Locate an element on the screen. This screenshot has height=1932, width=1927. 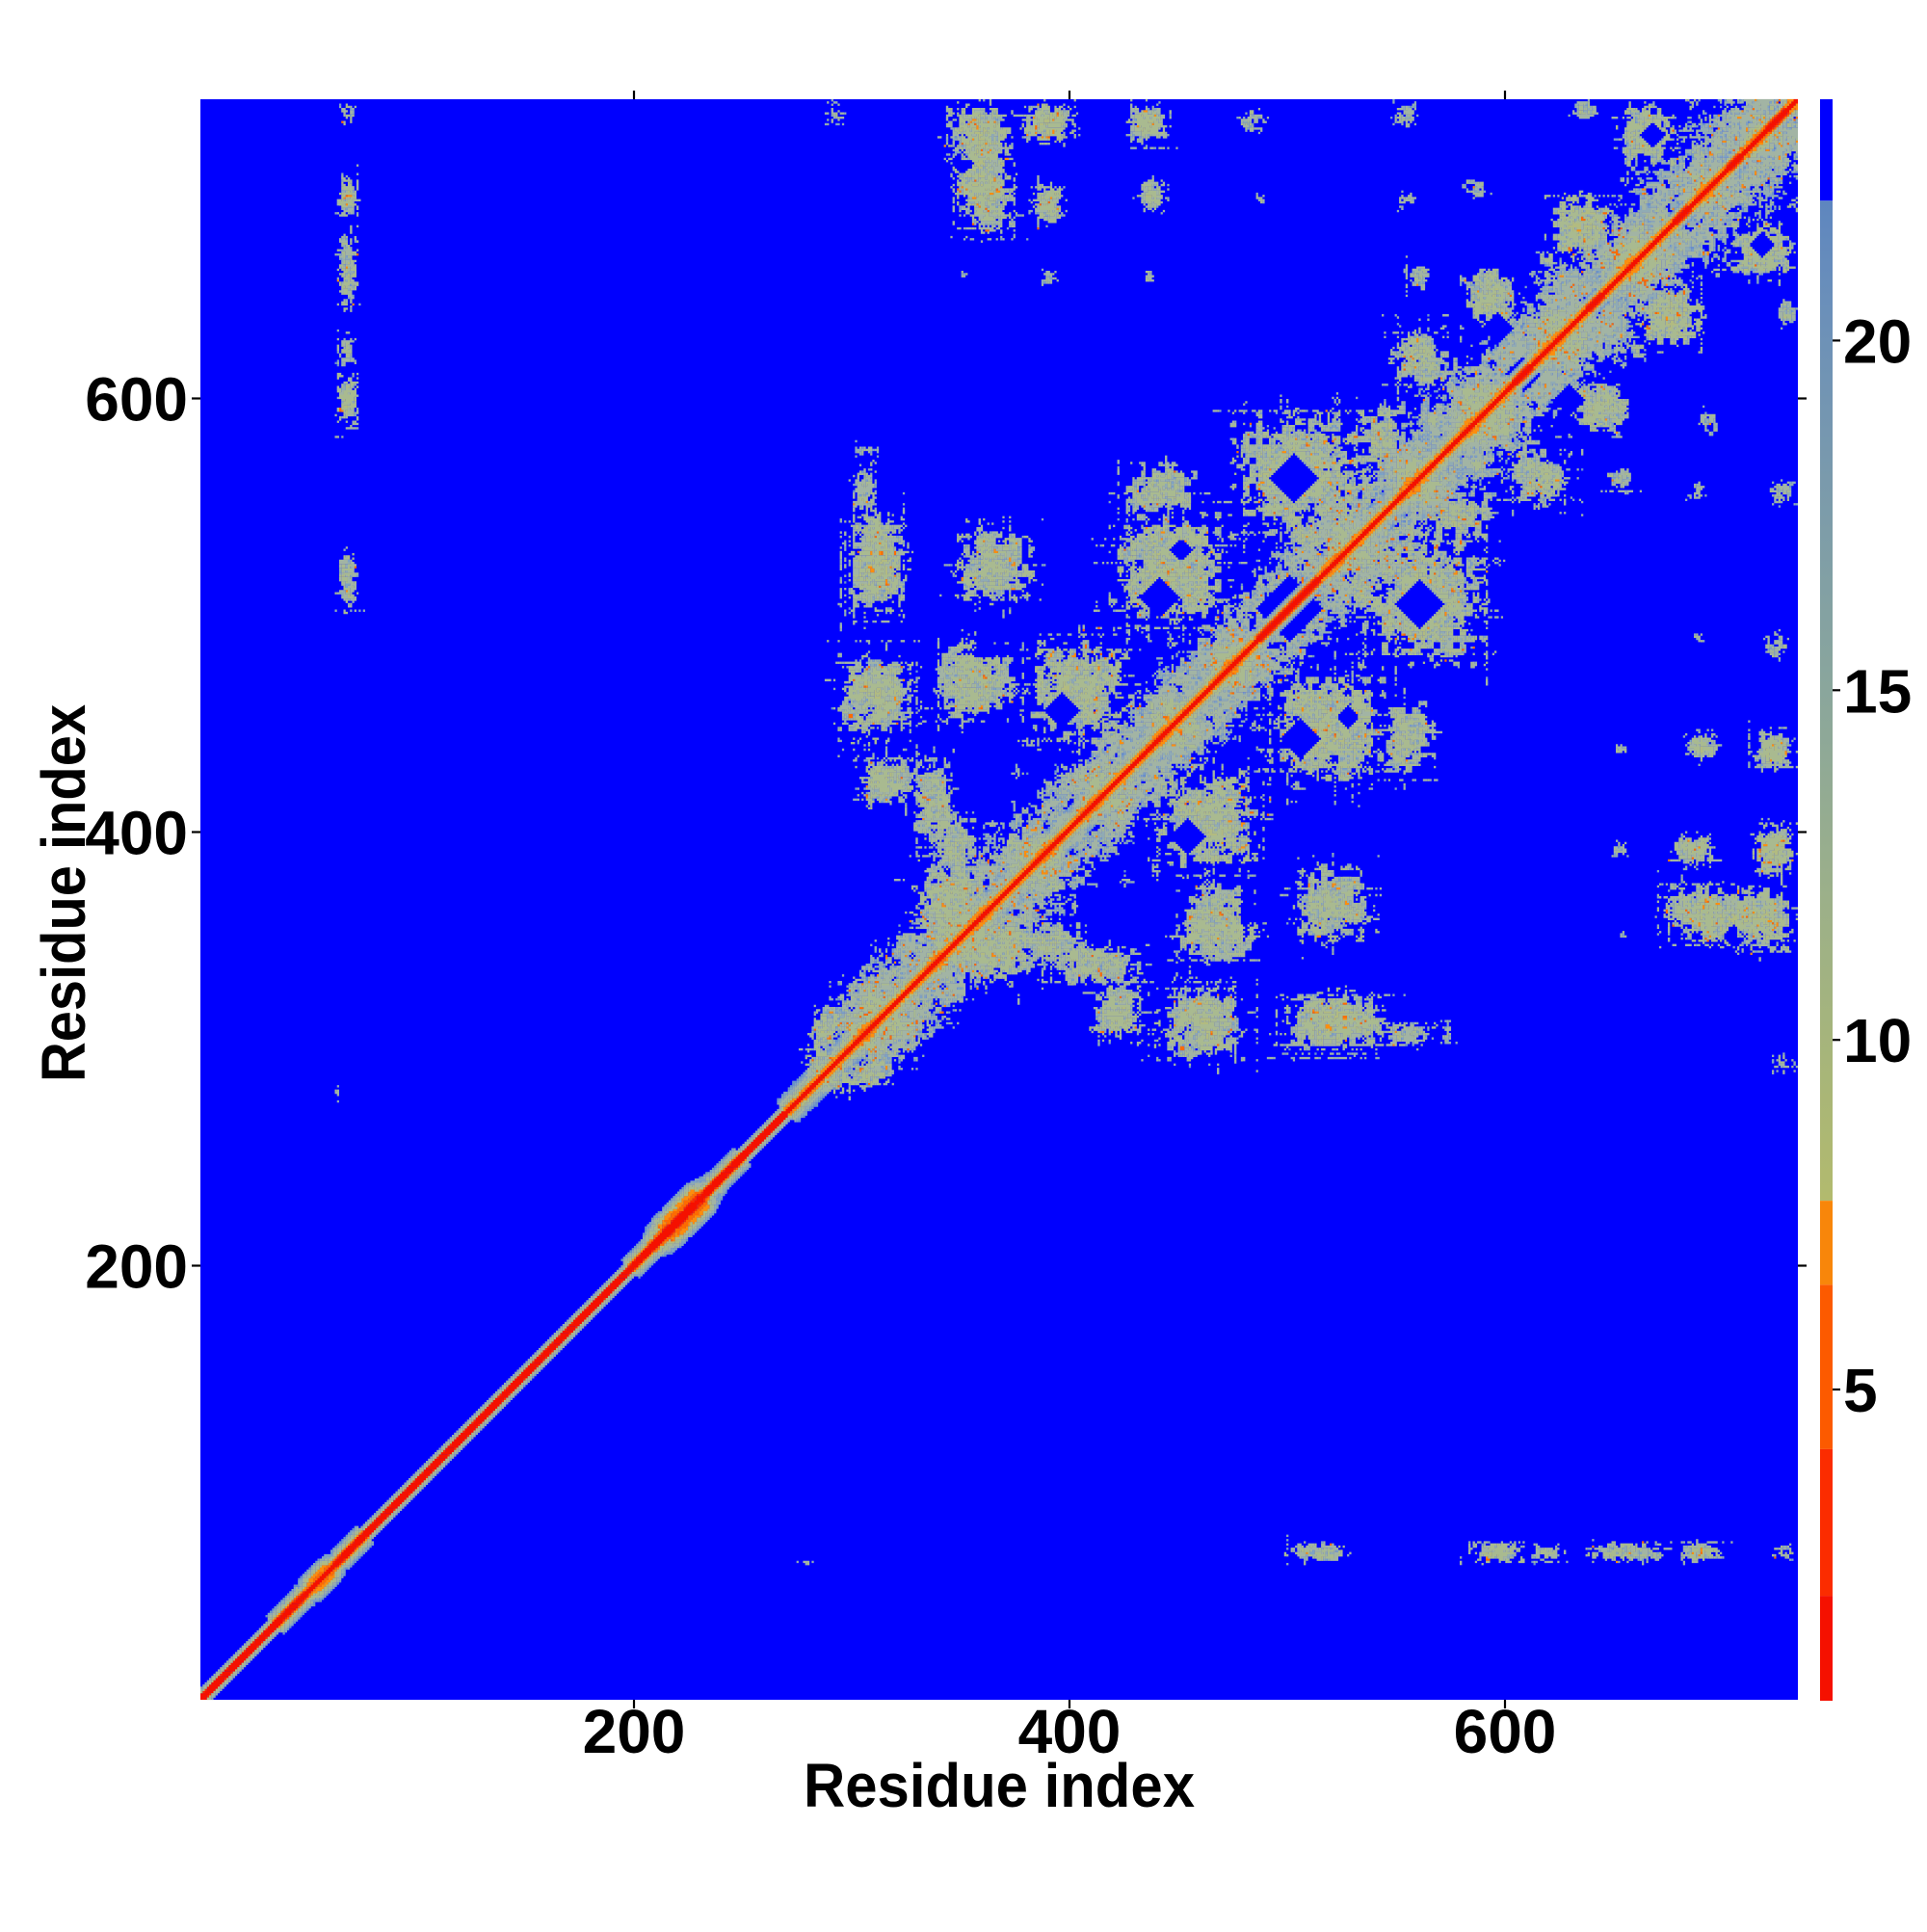
svg-text: 15 is located at coordinates (1878, 691).